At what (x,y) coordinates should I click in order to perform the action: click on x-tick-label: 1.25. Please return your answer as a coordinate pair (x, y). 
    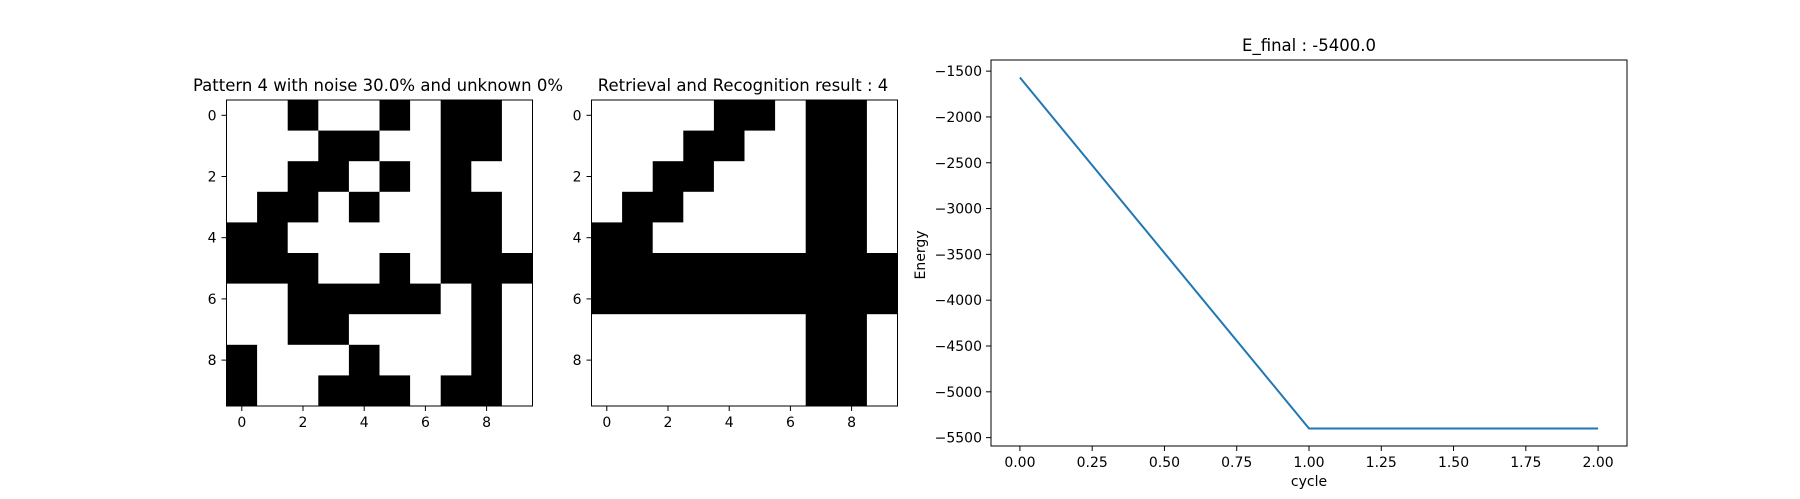
    Looking at the image, I should click on (1381, 463).